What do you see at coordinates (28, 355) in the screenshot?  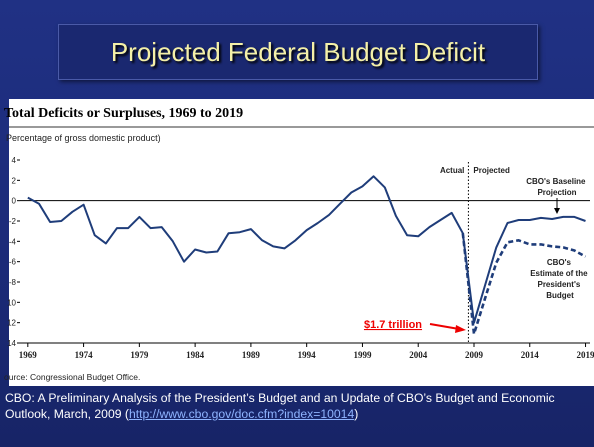 I see `x-tick-label: 1969` at bounding box center [28, 355].